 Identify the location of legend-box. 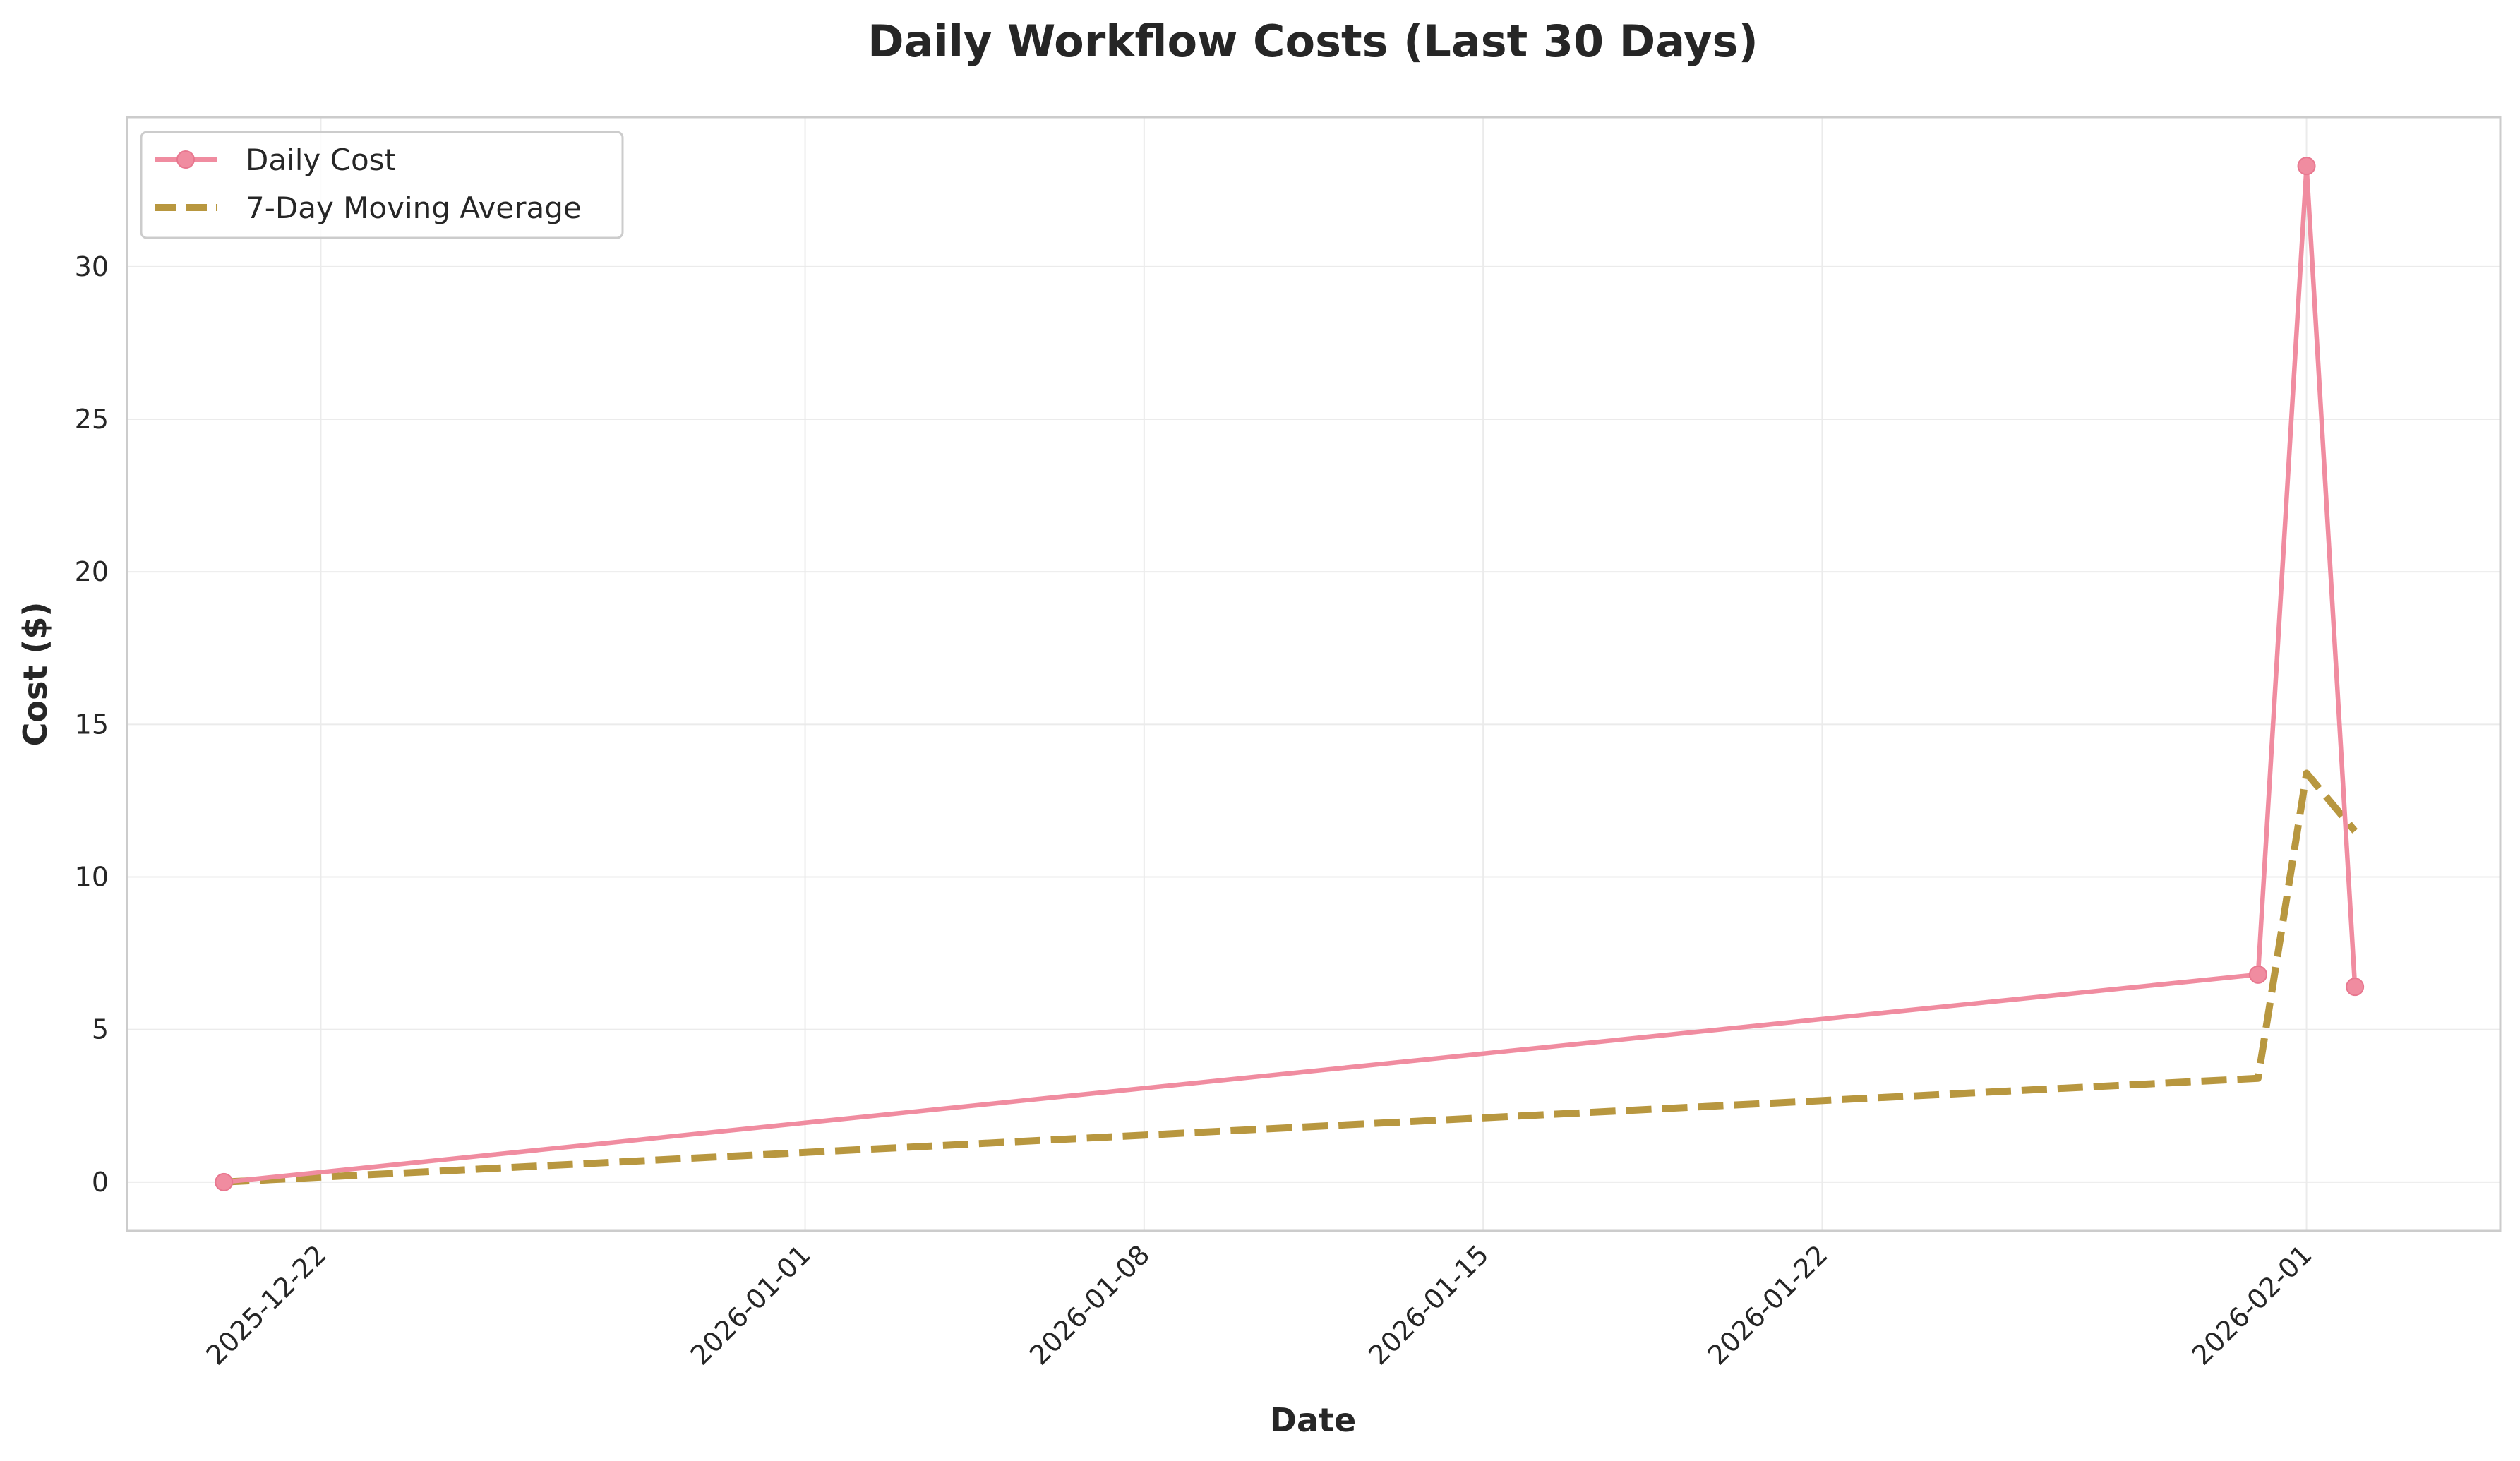
(382, 185).